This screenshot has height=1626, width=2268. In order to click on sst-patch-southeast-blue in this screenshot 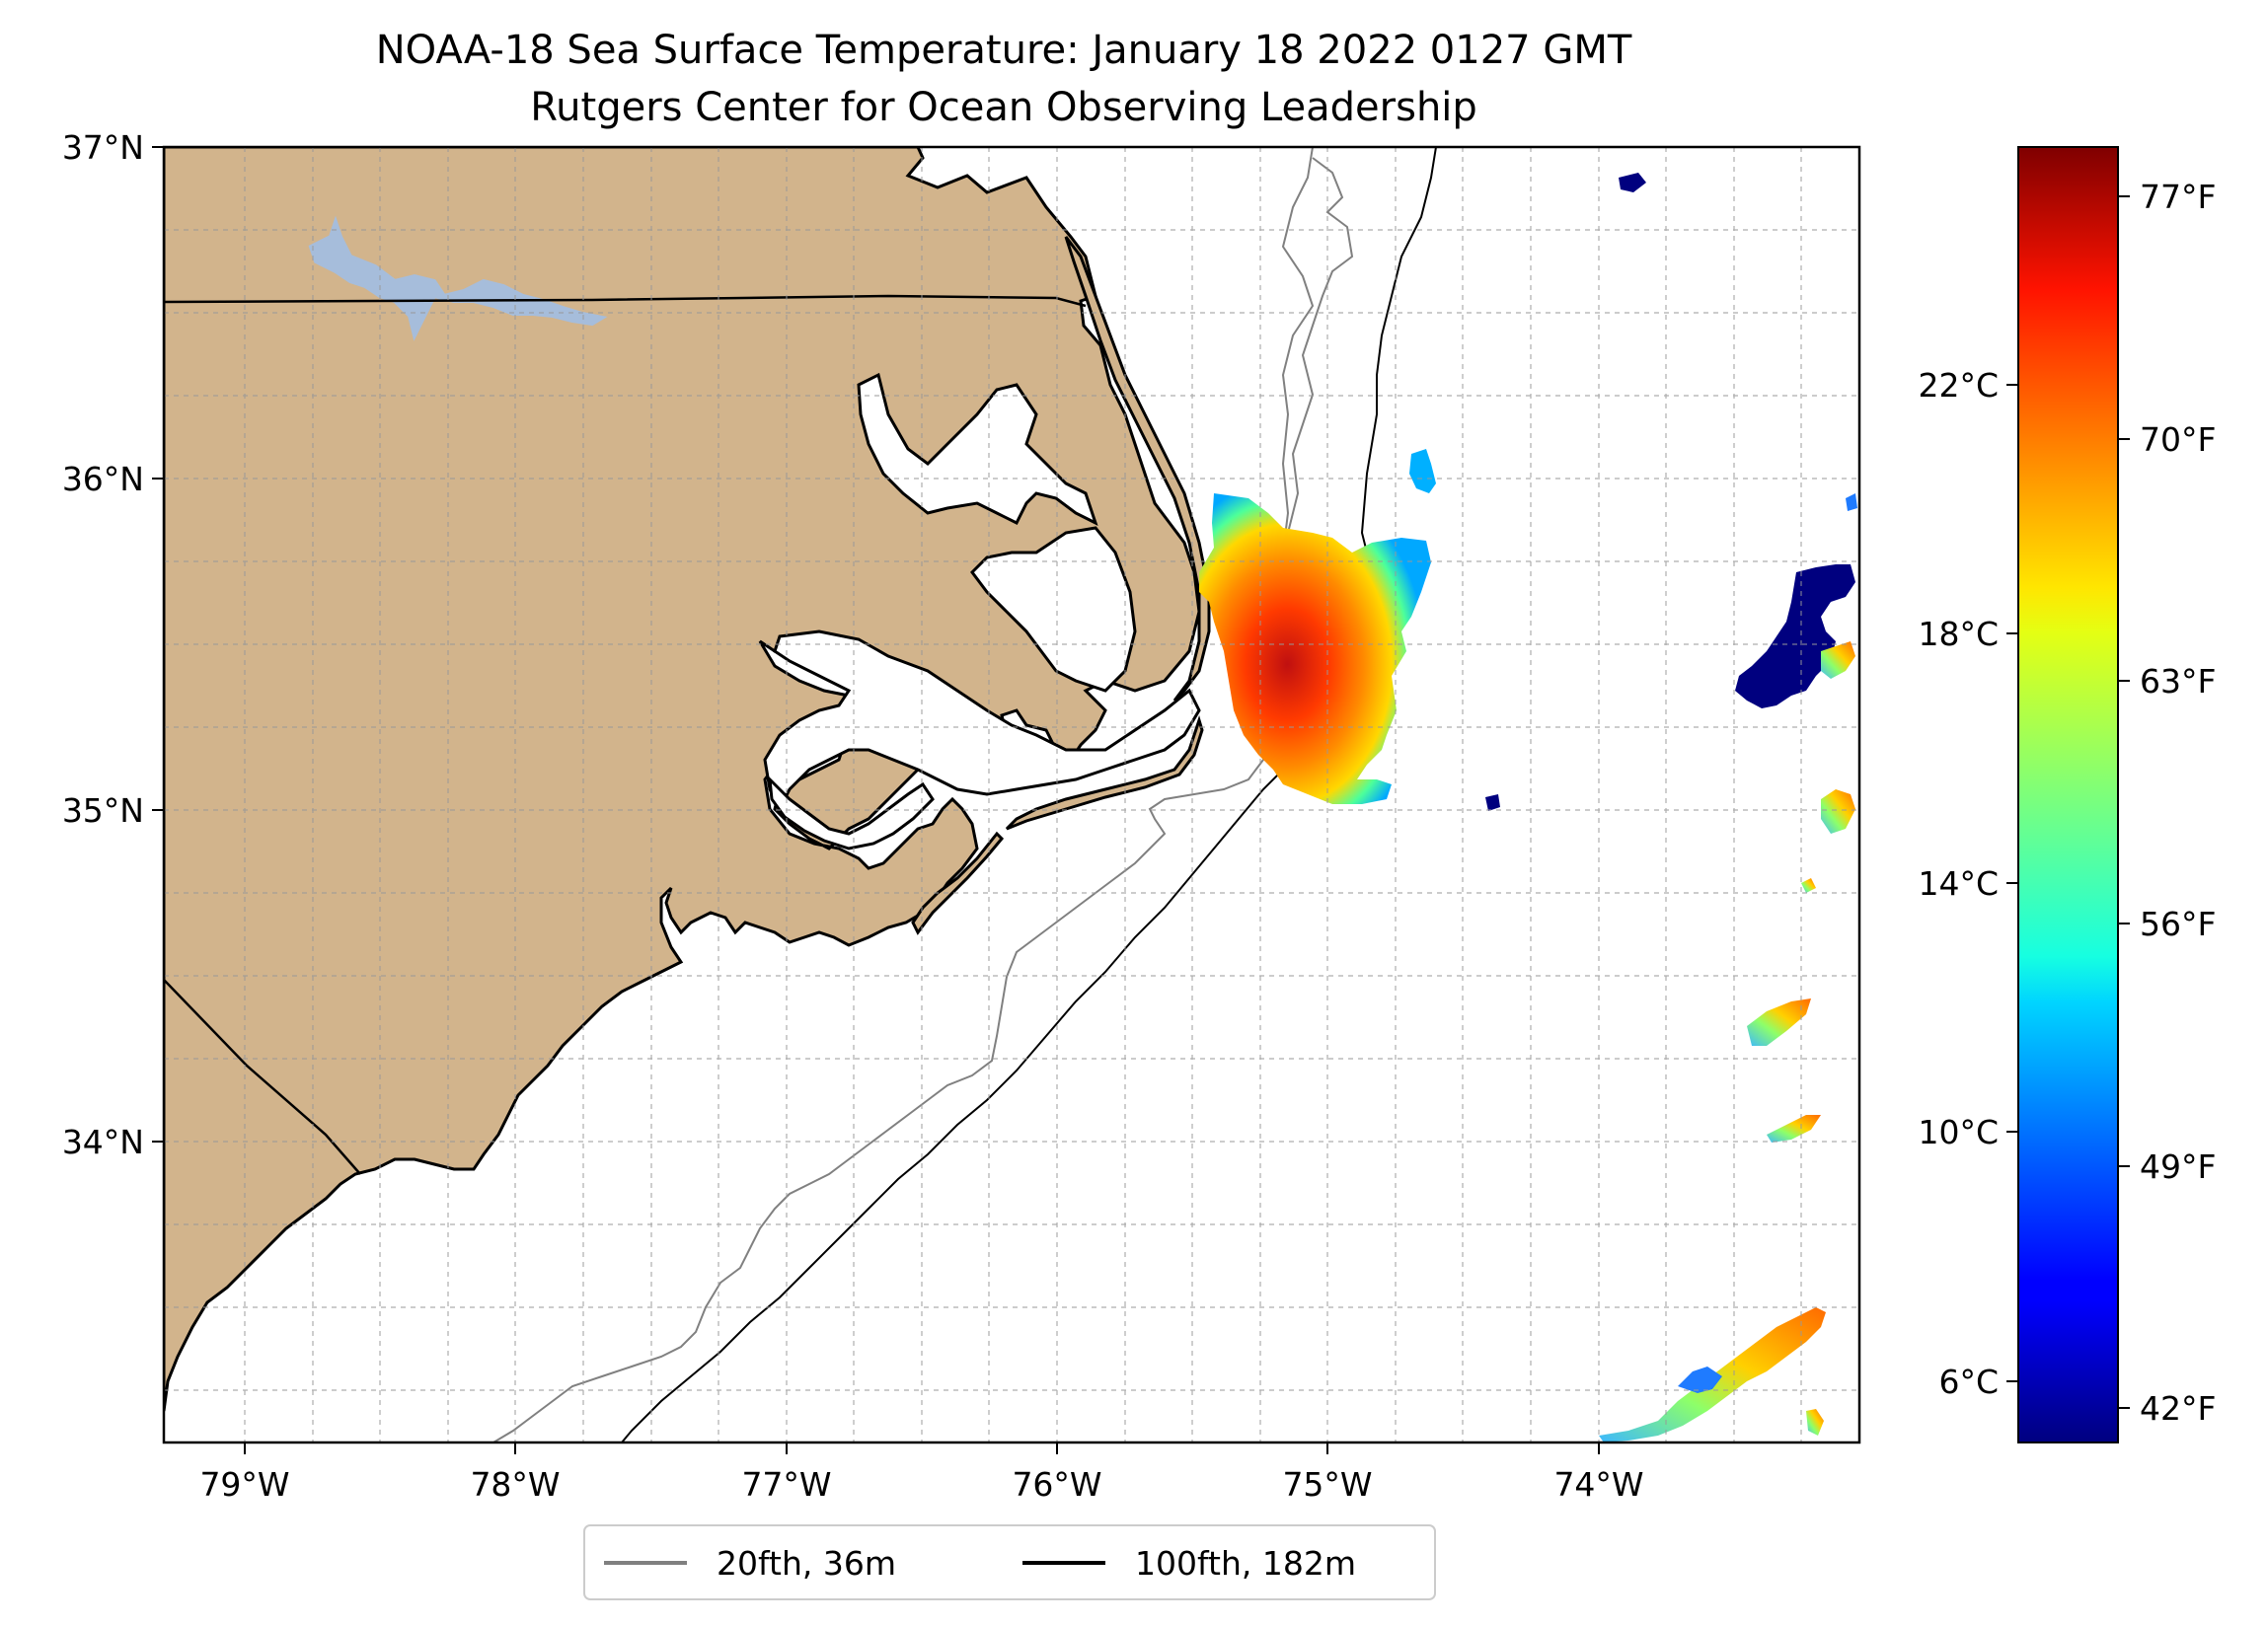, I will do `click(1700, 1380)`.